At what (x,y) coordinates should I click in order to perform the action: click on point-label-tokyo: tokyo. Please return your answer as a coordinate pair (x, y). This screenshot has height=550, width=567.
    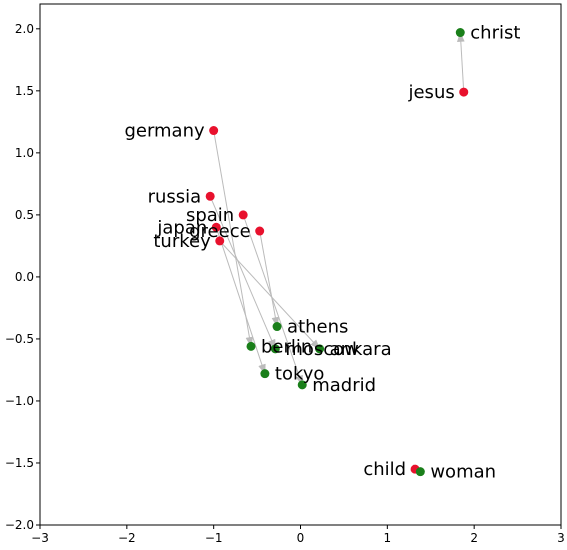
    Looking at the image, I should click on (300, 374).